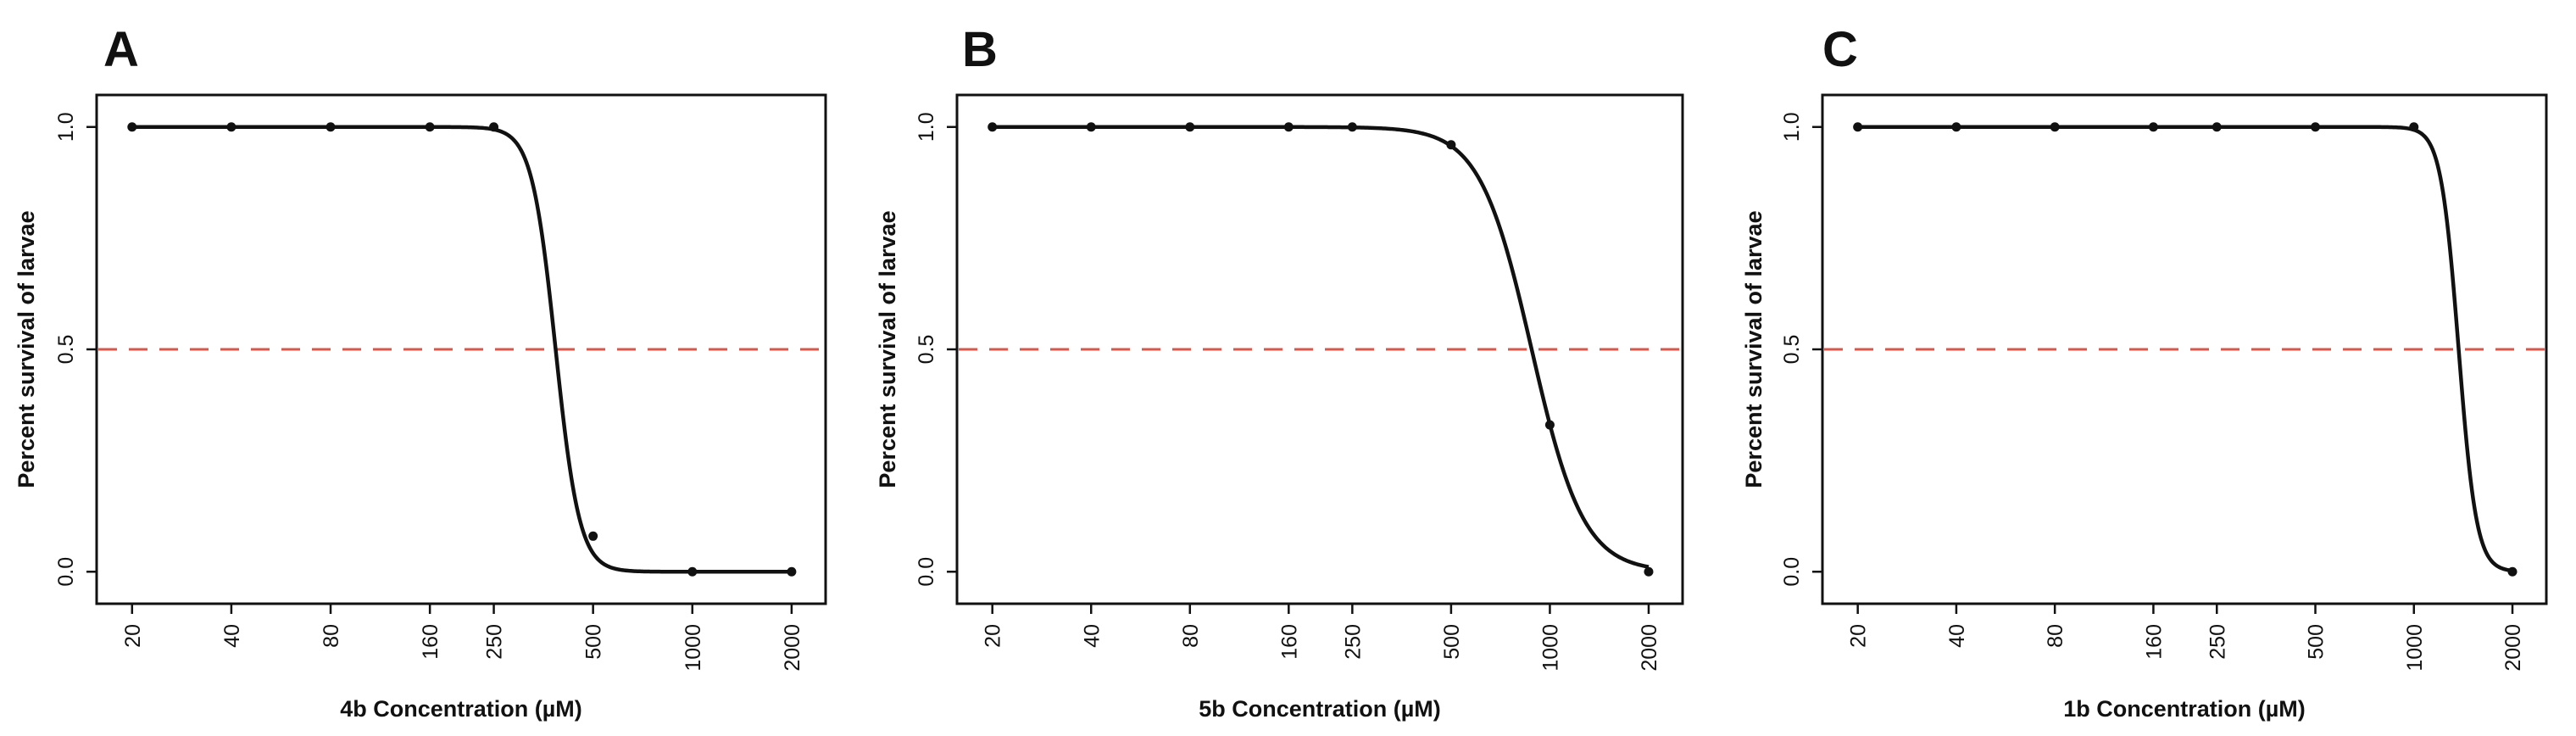 The width and height of the screenshot is (2576, 736). Describe the element at coordinates (1320, 709) in the screenshot. I see `x-axis-label: 5b Concentration (µM)` at that location.